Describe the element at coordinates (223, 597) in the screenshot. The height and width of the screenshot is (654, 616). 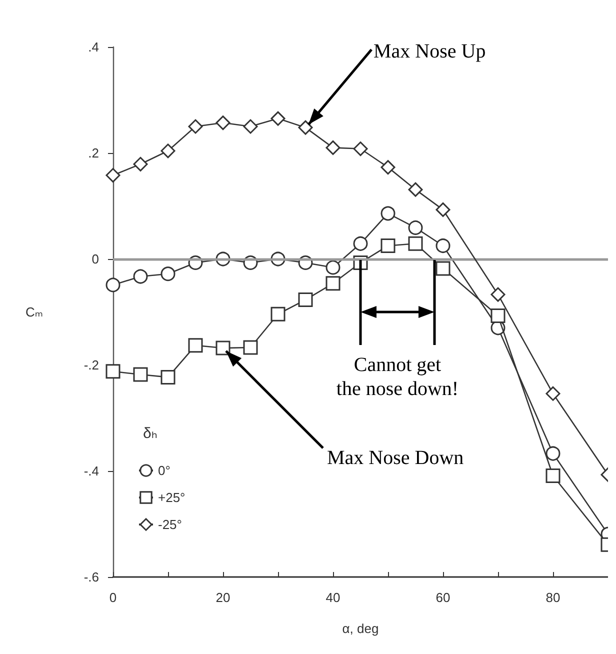
I see `x-tick-label: 20` at that location.